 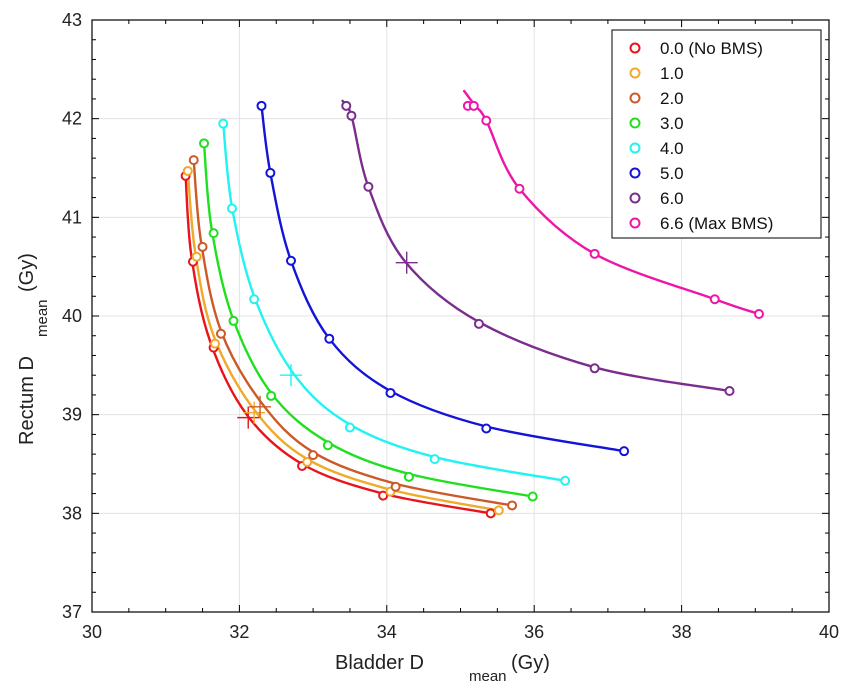 I want to click on x-axis-title: Bladder D, so click(x=379, y=663).